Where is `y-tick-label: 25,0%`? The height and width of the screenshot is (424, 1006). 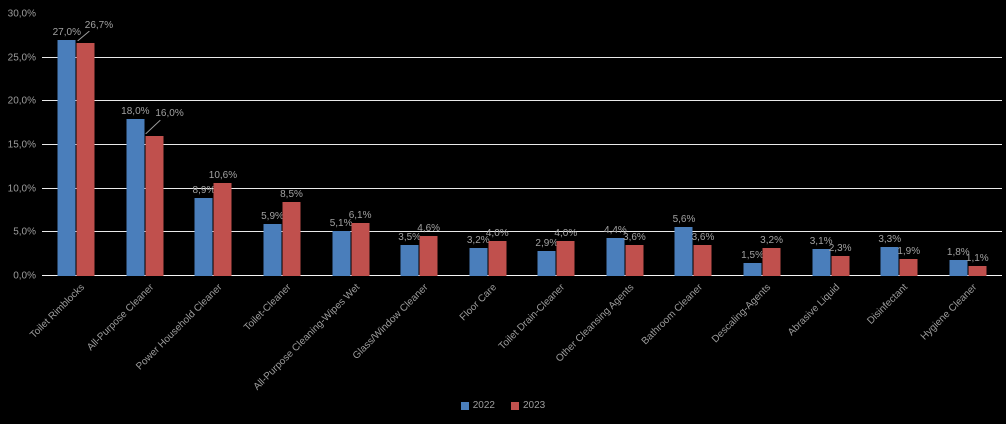
y-tick-label: 25,0% is located at coordinates (21, 58).